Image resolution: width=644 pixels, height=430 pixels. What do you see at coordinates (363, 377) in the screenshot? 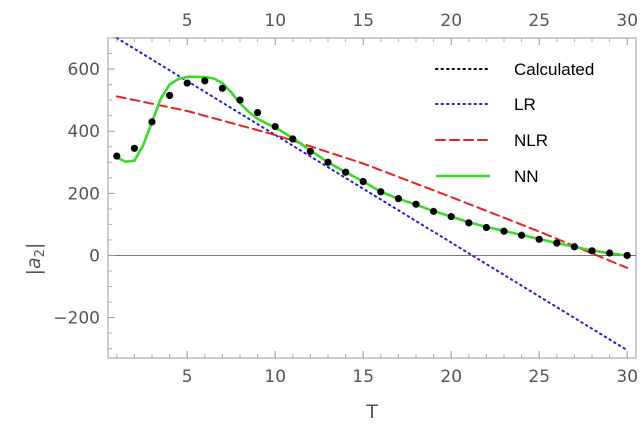
I see `x-tick-label-bottom: 15` at bounding box center [363, 377].